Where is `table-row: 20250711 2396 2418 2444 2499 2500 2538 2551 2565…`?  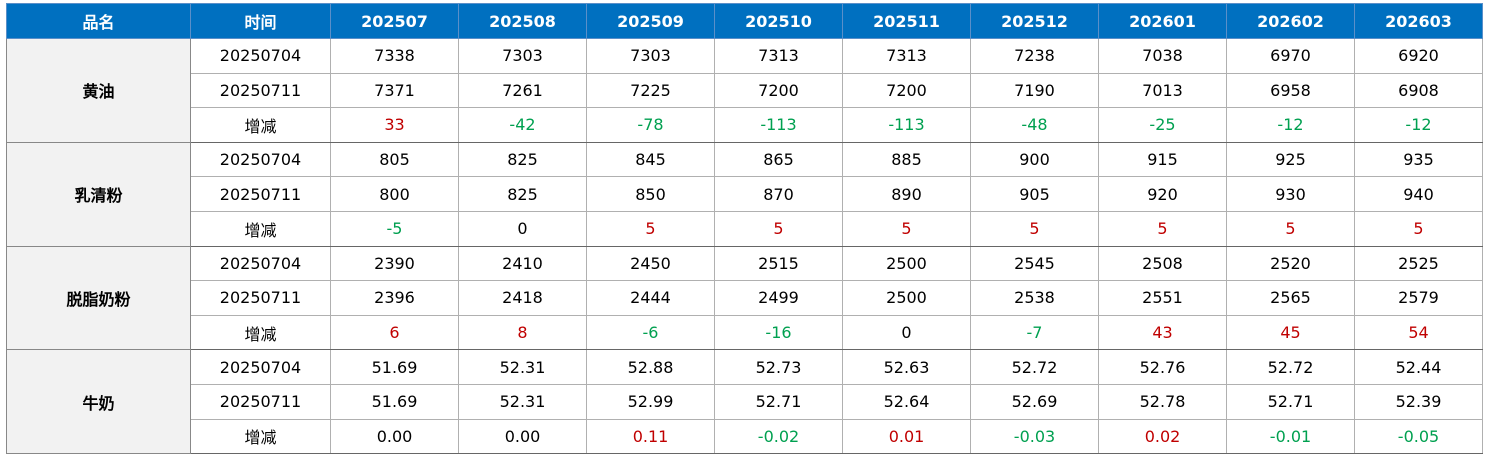
table-row: 20250711 2396 2418 2444 2499 2500 2538 2551 2565… is located at coordinates (745, 298).